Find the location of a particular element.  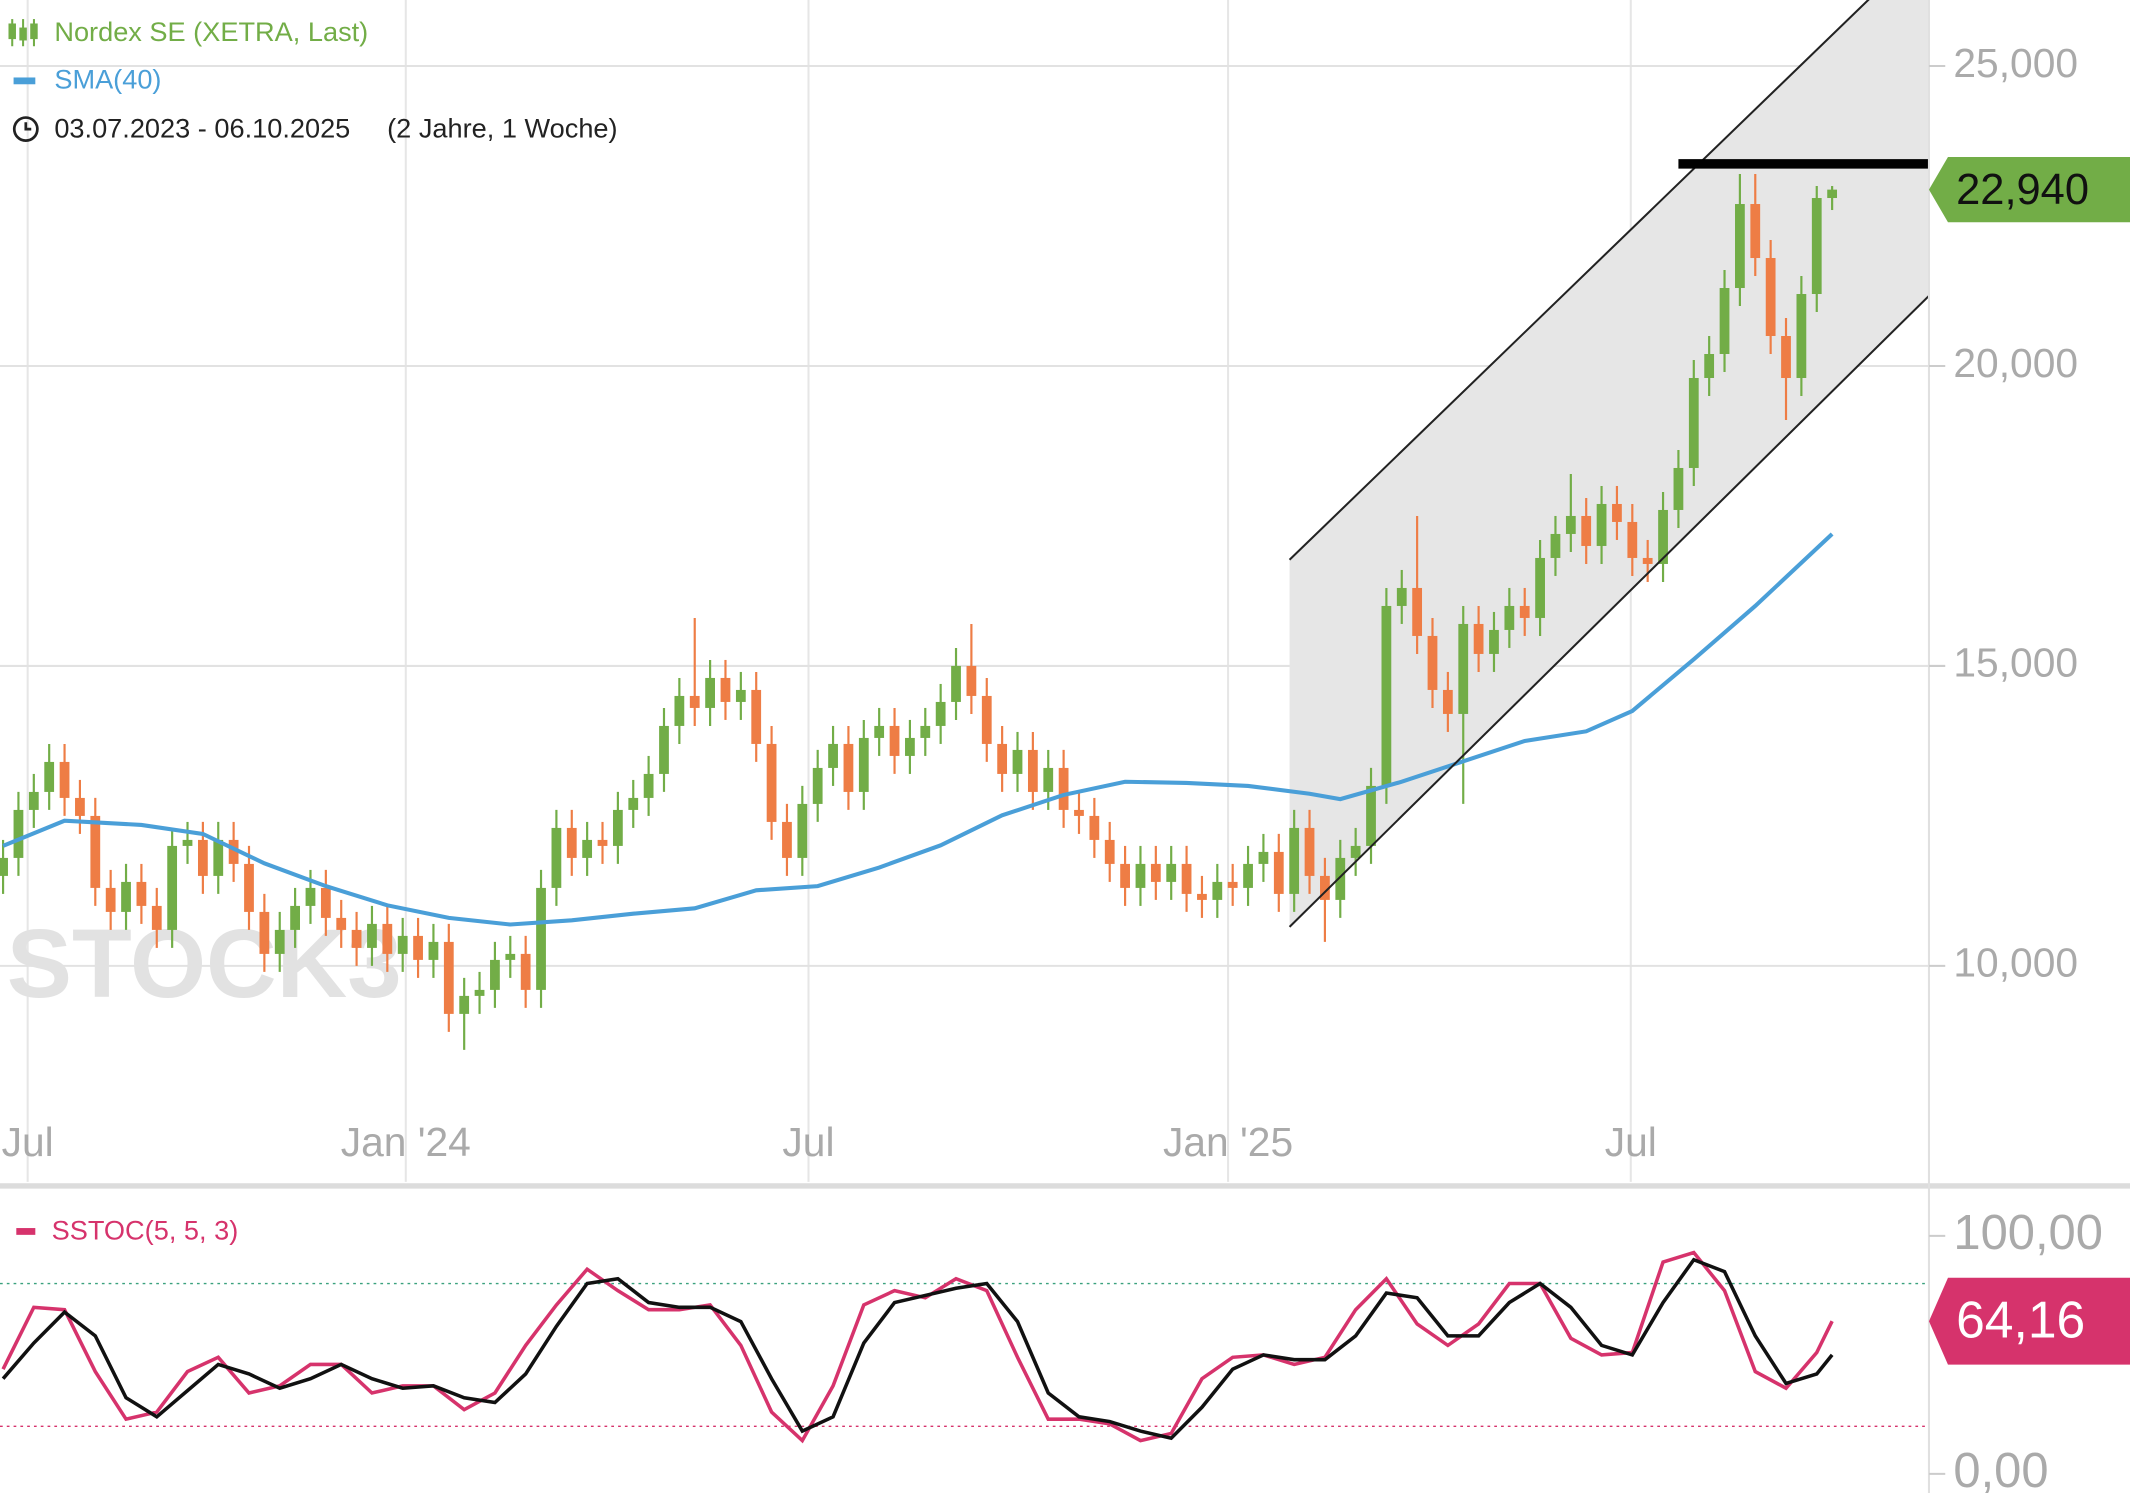

period-length: (2 Jahre, 1 Woche) is located at coordinates (502, 128).